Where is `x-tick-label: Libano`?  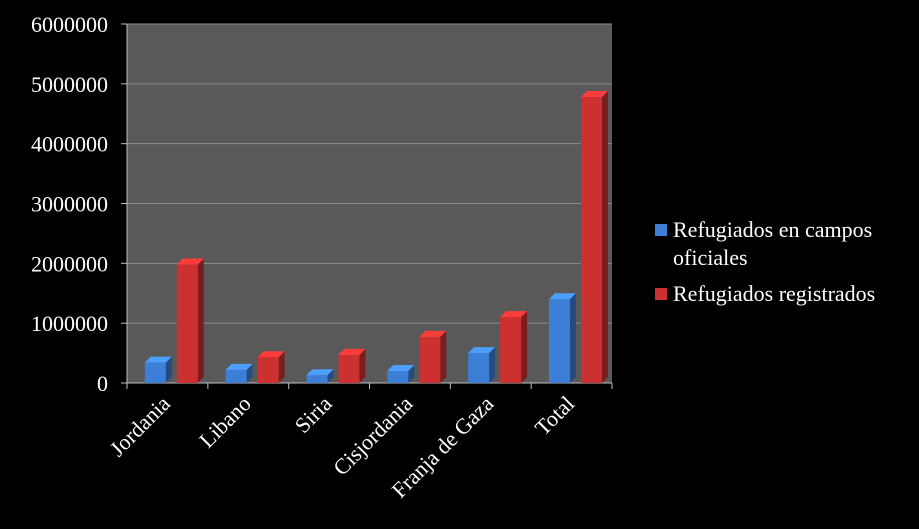 x-tick-label: Libano is located at coordinates (225, 422).